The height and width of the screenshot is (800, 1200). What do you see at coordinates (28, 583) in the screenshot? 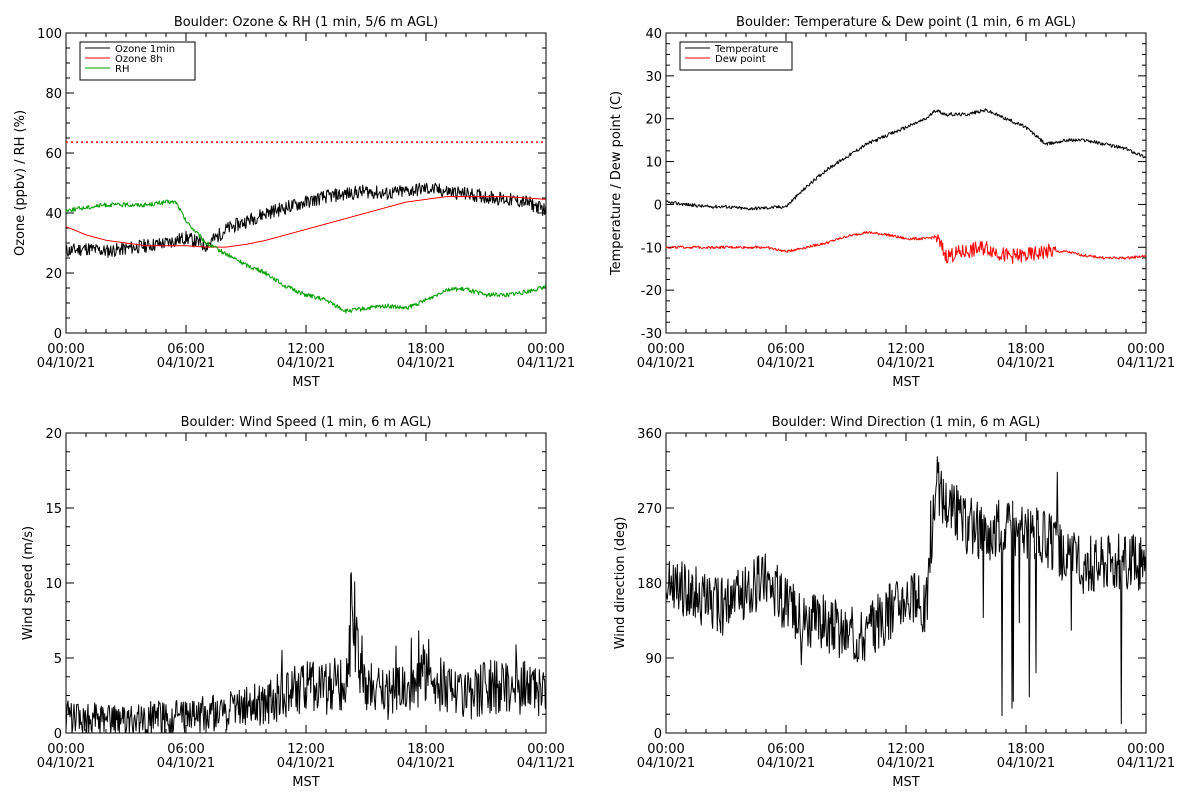
I see `y-axis-label: Wind speed (m/s)` at bounding box center [28, 583].